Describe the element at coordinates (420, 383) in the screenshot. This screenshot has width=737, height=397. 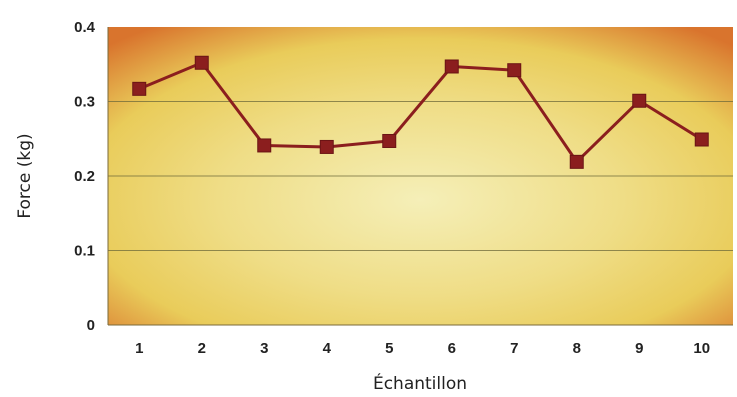
I see `x-axis-title: Échantillon` at that location.